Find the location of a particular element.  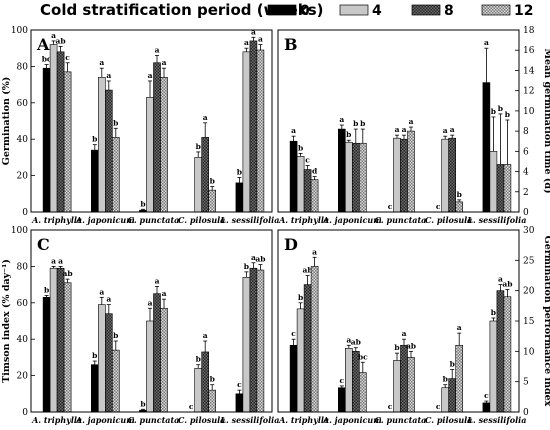

data-label-C-1-4: a is located at coordinates (101, 291).